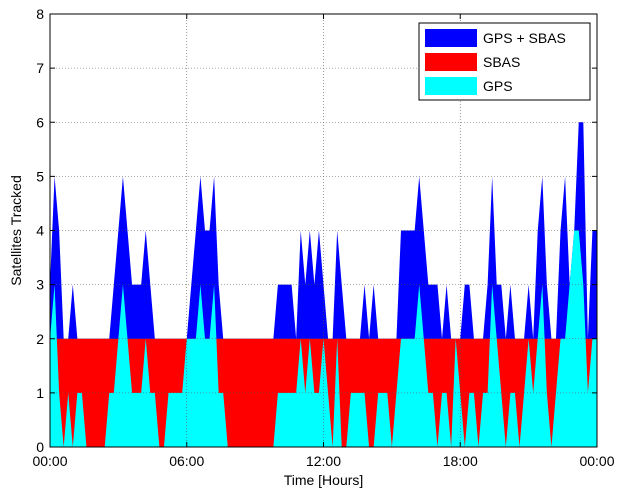 The height and width of the screenshot is (491, 620). What do you see at coordinates (40, 339) in the screenshot?
I see `y-tick-label: 2` at bounding box center [40, 339].